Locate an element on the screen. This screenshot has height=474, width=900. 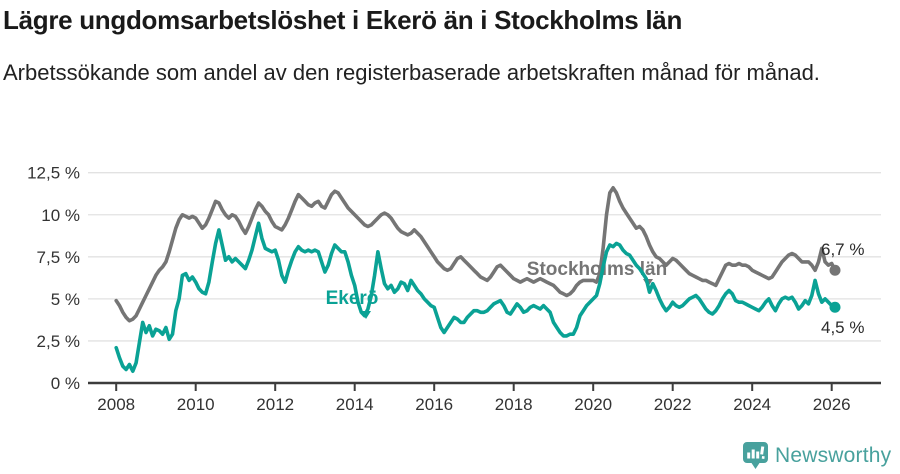
y-axis-tick-label: 12,5 % is located at coordinates (53, 173).